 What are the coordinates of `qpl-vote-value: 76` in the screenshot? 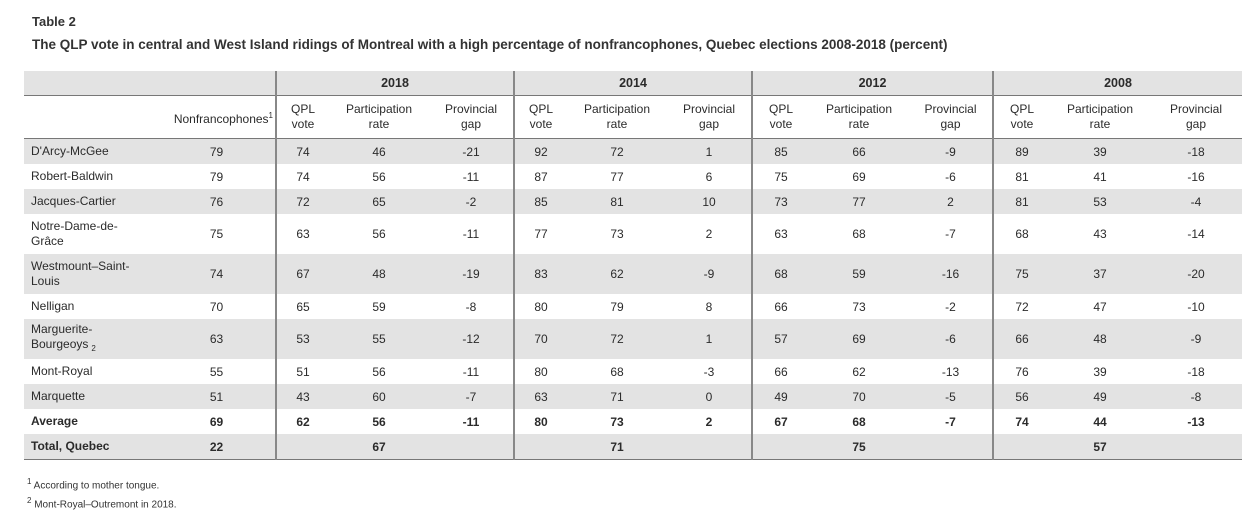 It's located at (1021, 371).